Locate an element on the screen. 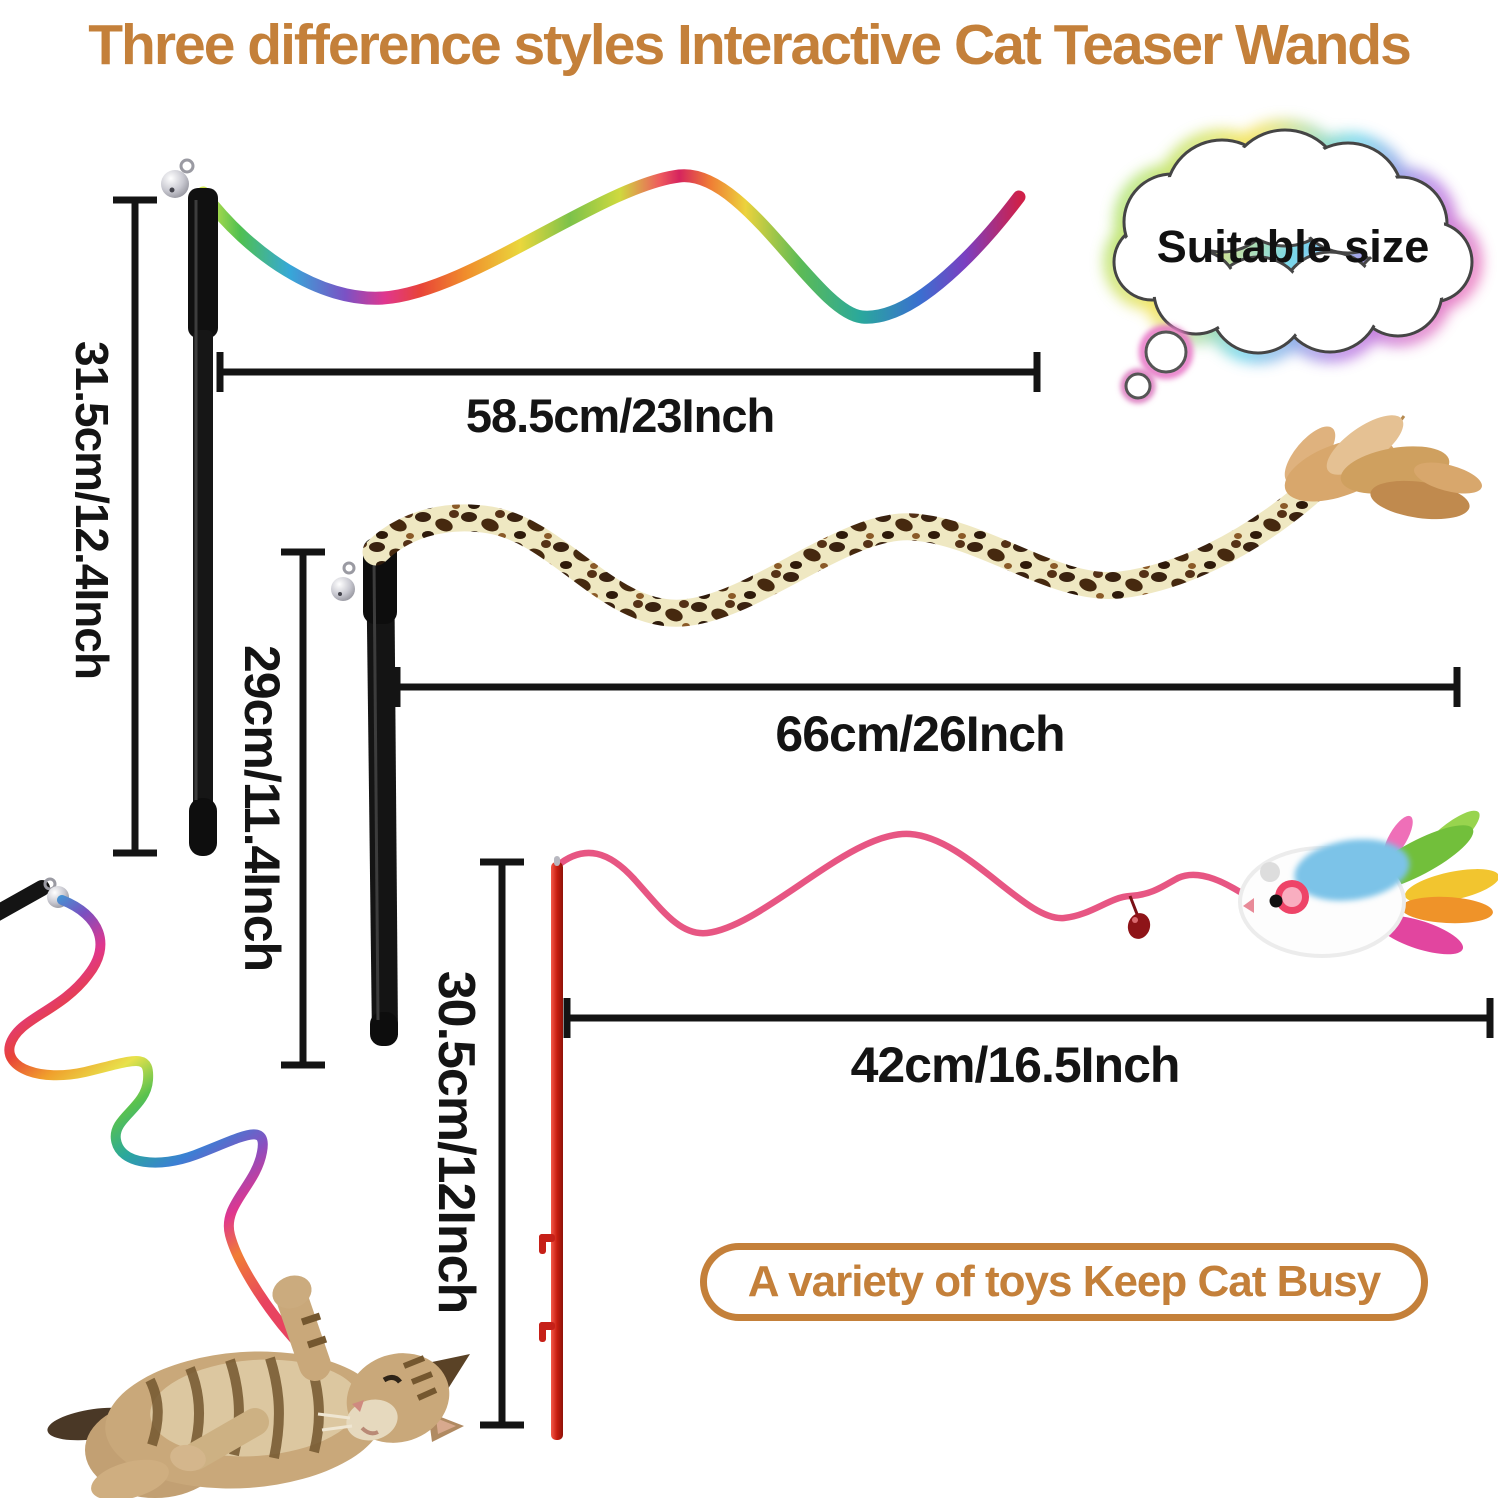  wand3-stick is located at coordinates (551, 1148).